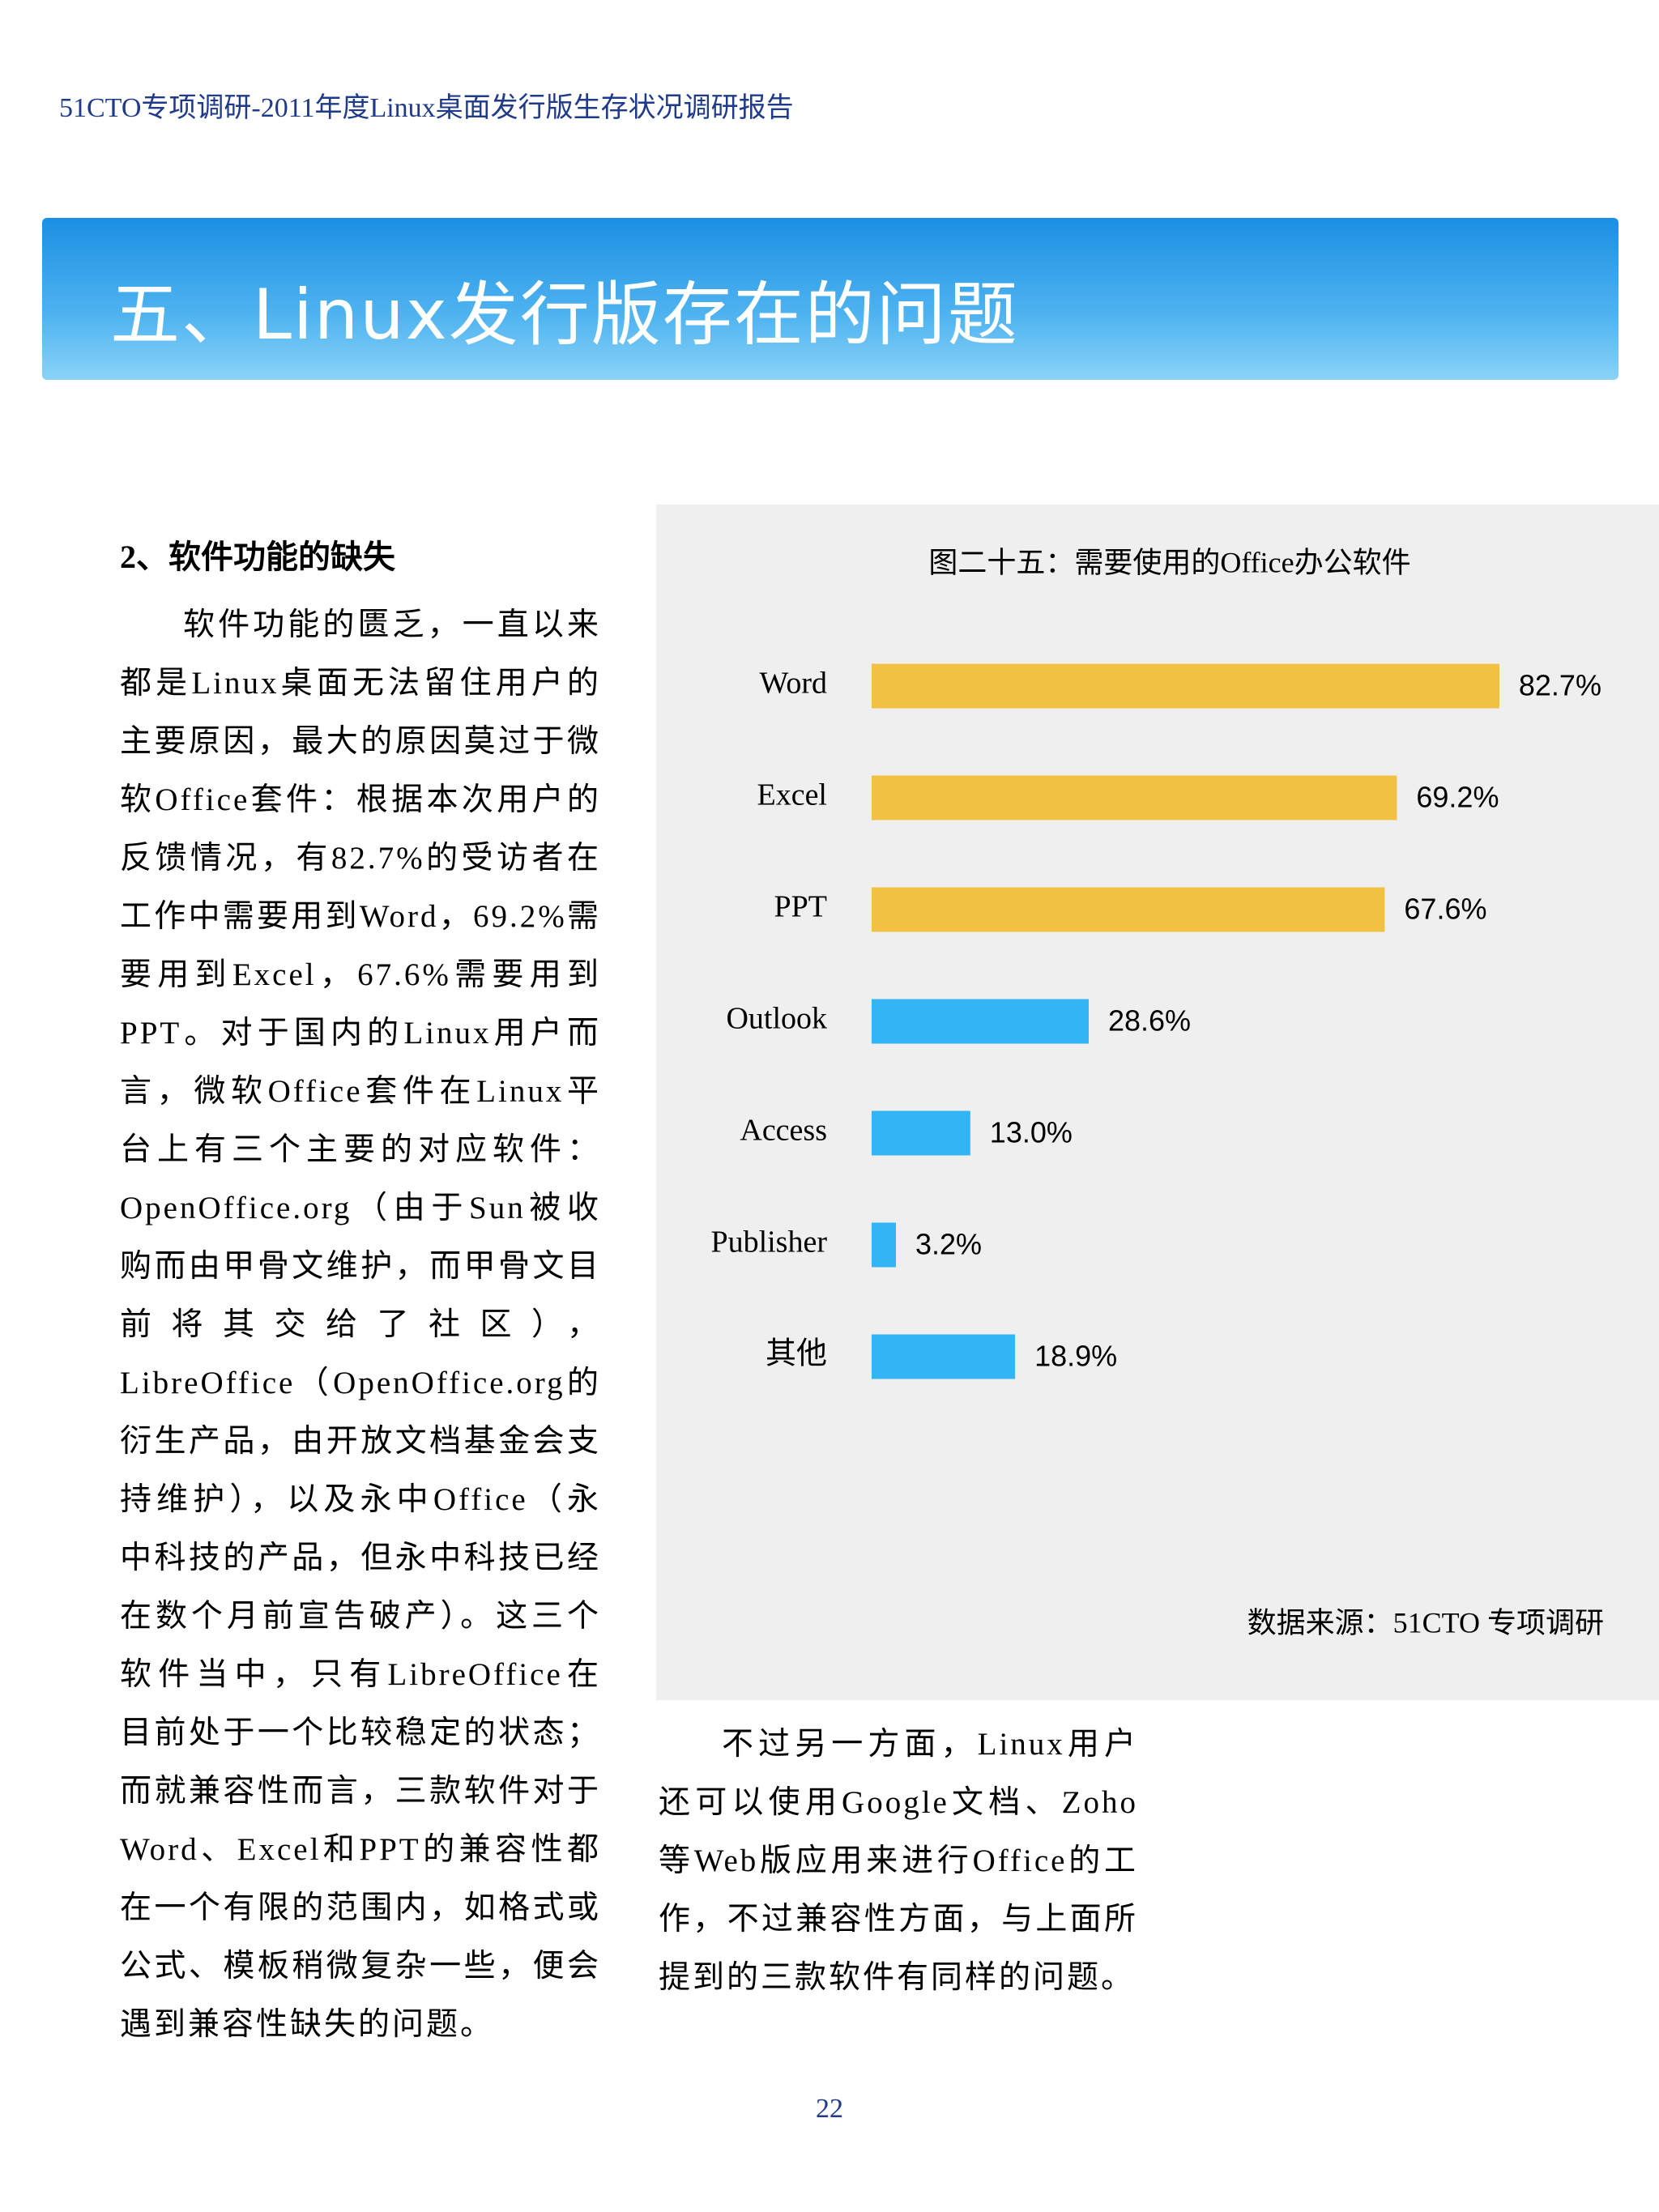  What do you see at coordinates (829, 2109) in the screenshot?
I see `page-number: 22` at bounding box center [829, 2109].